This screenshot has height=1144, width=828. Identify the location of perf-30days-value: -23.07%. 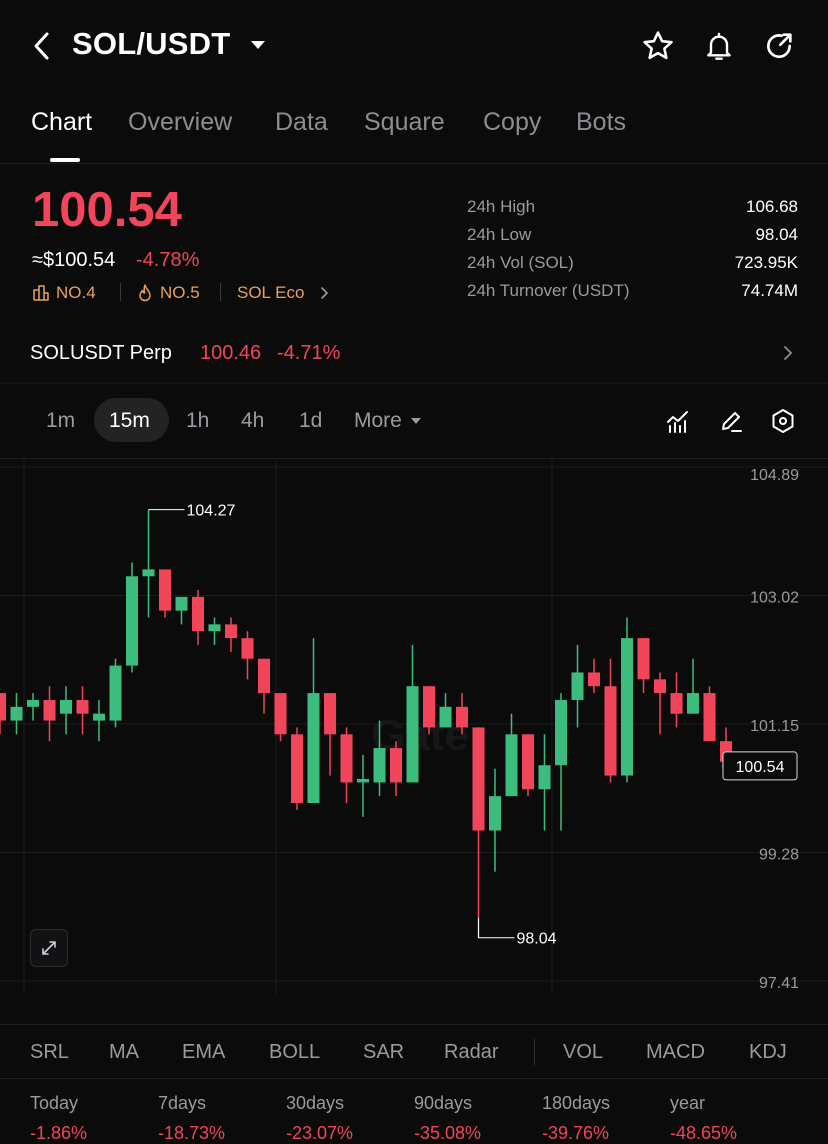
(320, 1133).